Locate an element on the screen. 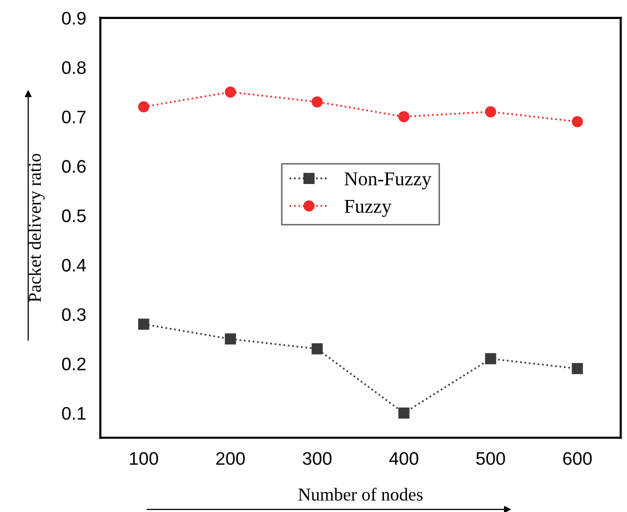  y-tick-label: 0.4 is located at coordinates (74, 265).